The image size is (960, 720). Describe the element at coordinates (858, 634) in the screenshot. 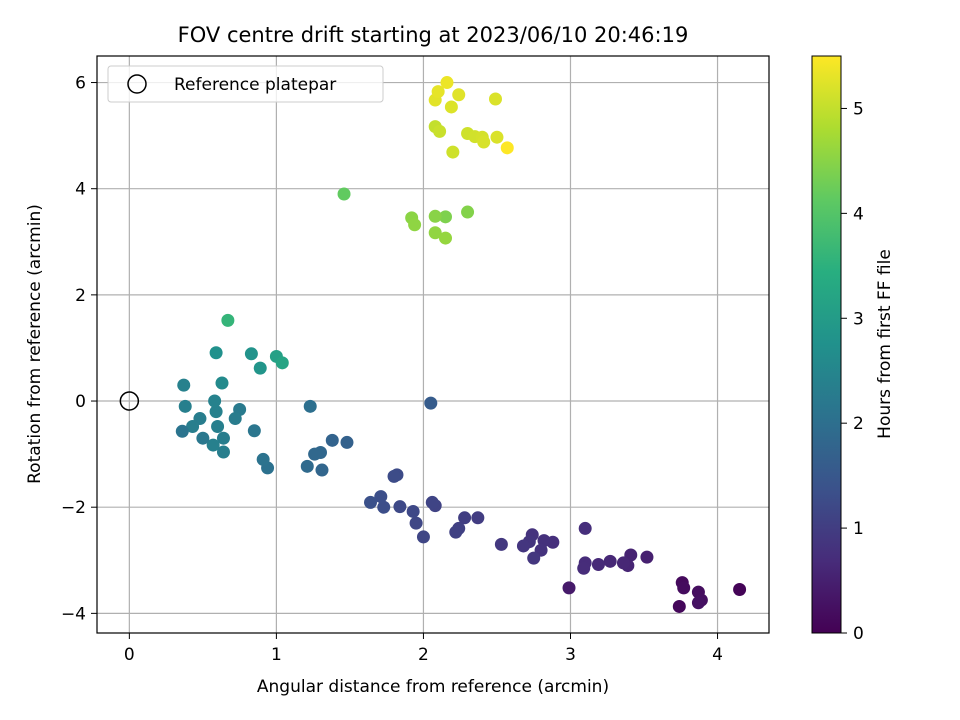

I see `colorbar-tick-label: 0` at that location.